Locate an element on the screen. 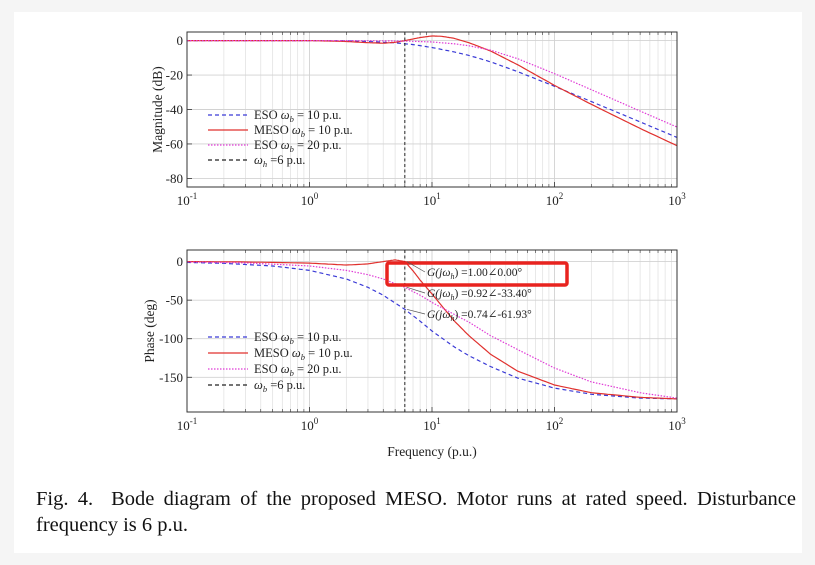 The image size is (815, 565). caption-label: Fig. 4. is located at coordinates (65, 499).